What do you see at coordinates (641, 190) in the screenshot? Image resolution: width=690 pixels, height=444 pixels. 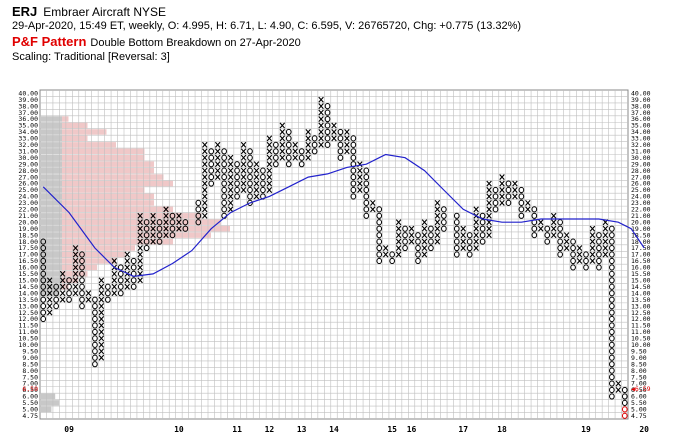 I see `y-tick-label-right: 25.00` at bounding box center [641, 190].